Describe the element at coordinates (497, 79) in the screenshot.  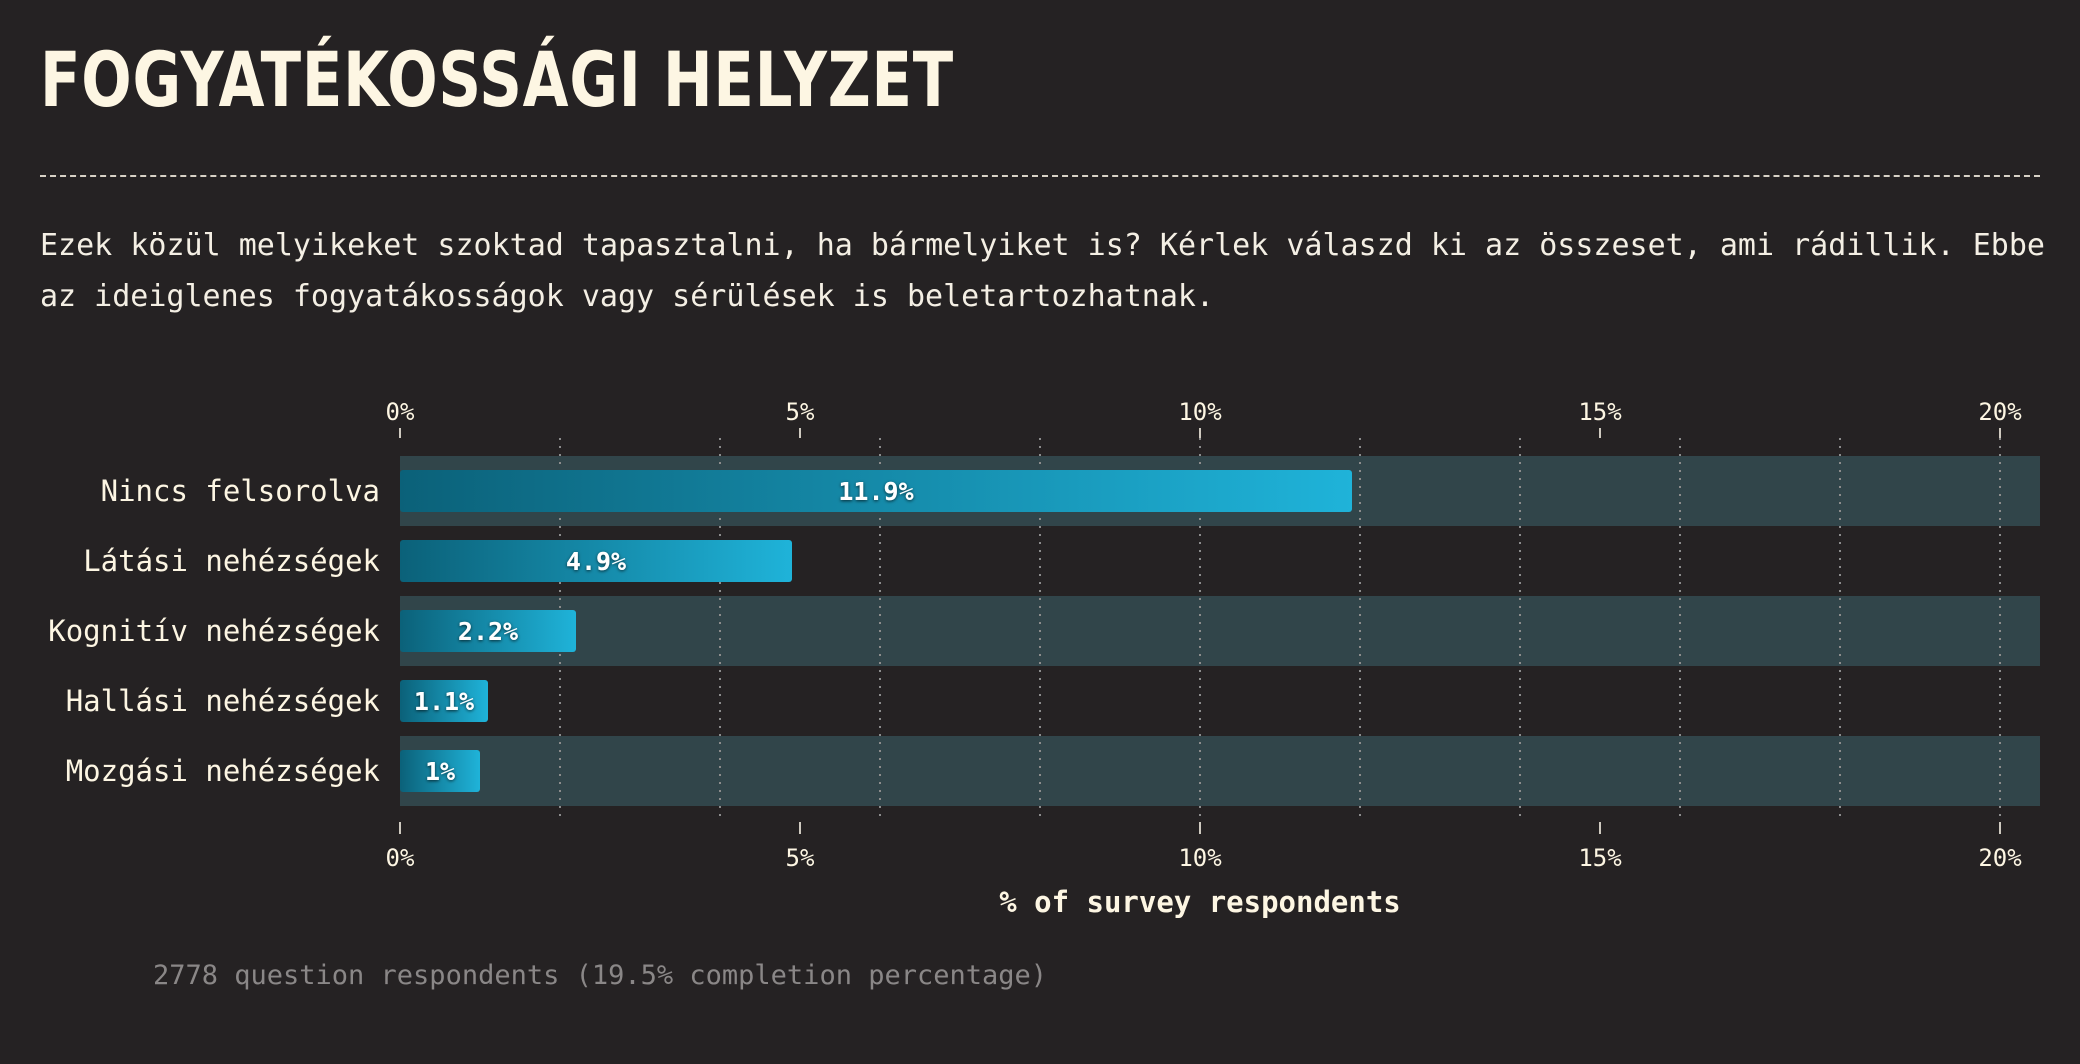
I see `chart-title: FOGYATÉKOSSÁGI HELYZET` at that location.